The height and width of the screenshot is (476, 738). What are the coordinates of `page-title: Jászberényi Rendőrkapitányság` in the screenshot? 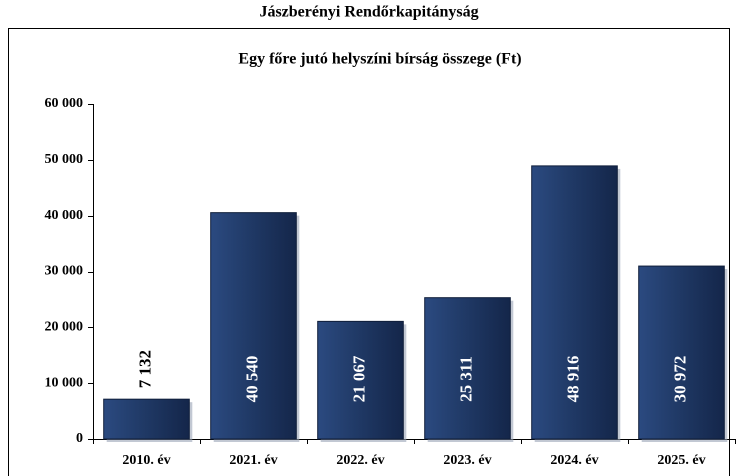 It's located at (368, 12).